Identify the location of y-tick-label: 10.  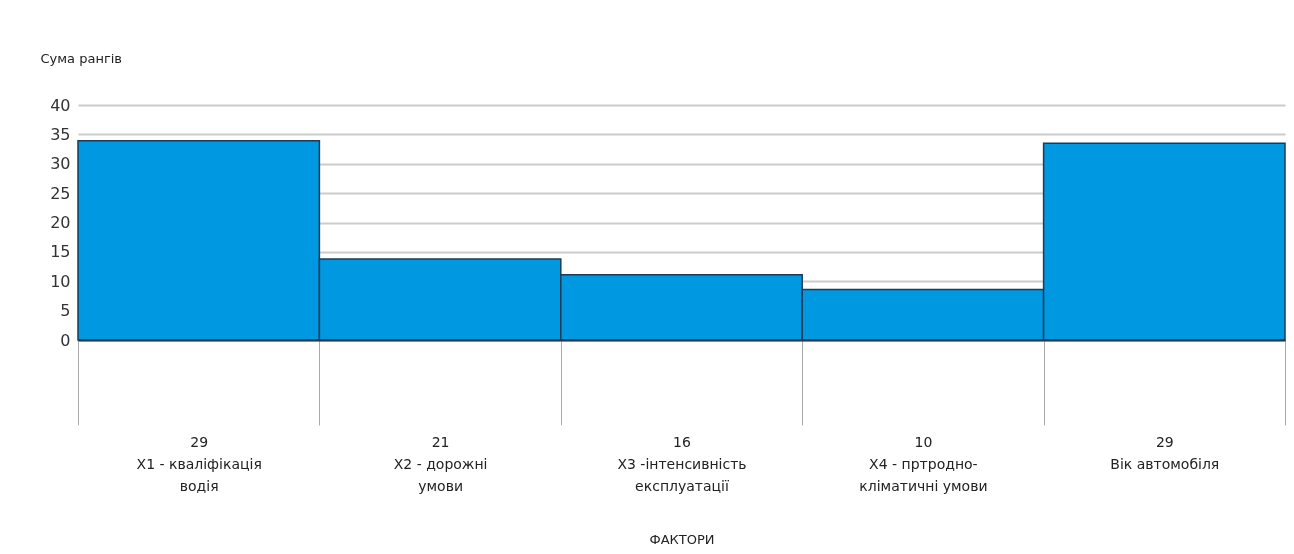
(60, 281).